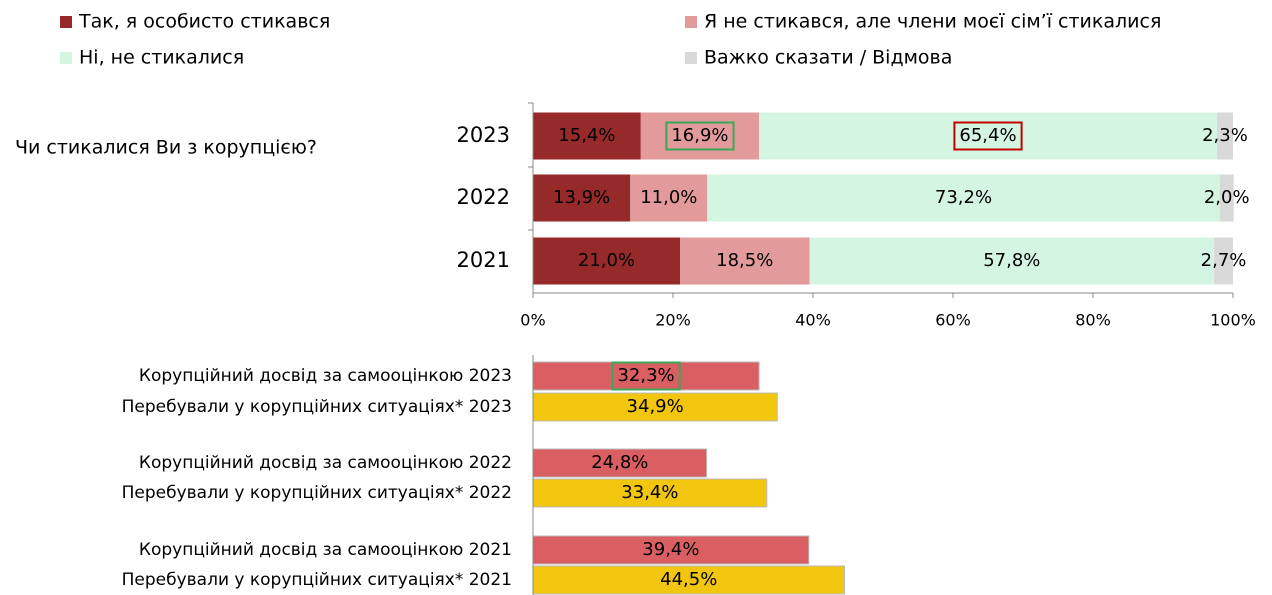 The width and height of the screenshot is (1272, 595). Describe the element at coordinates (1233, 320) in the screenshot. I see `x-tick-label: 100%` at that location.